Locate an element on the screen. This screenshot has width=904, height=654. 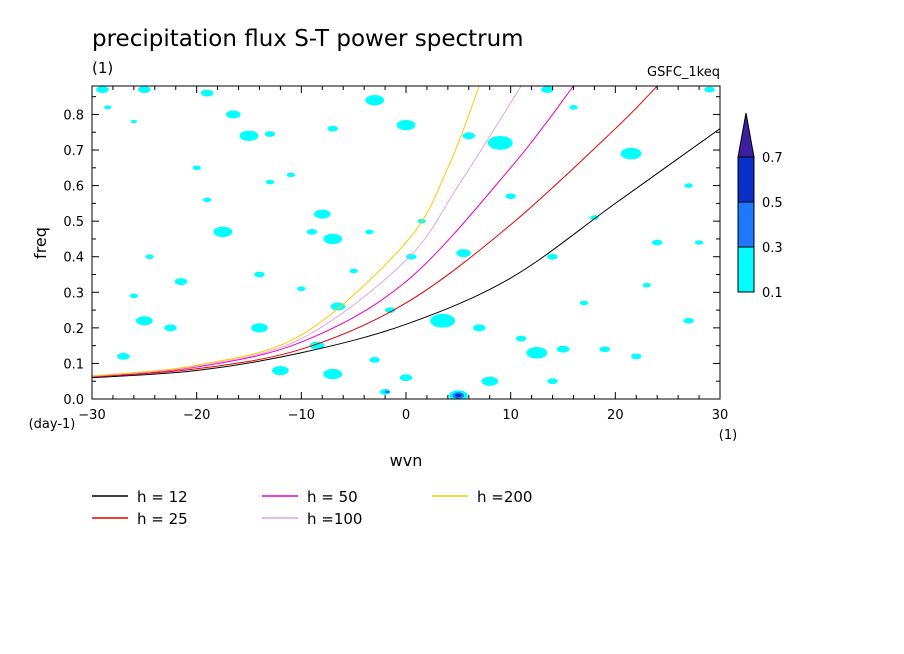
x-tick-label: −30 is located at coordinates (91, 415).